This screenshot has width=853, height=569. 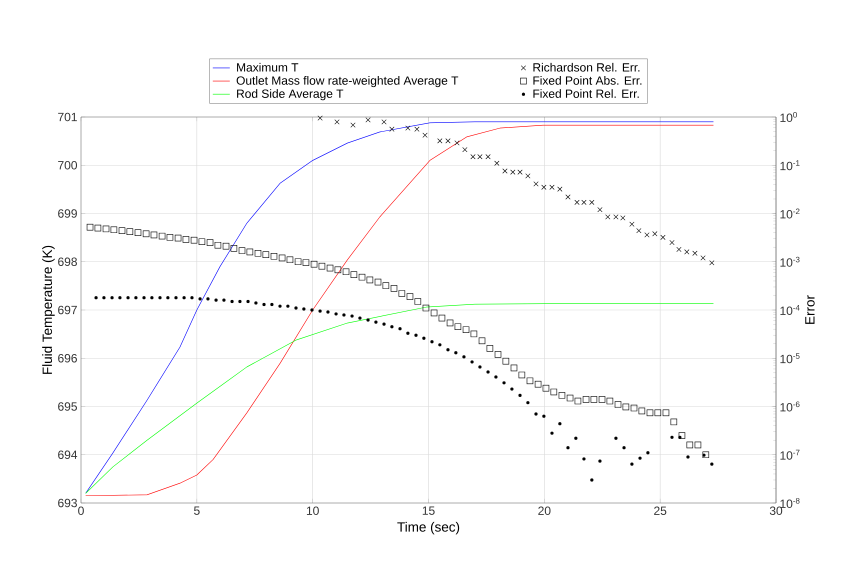 What do you see at coordinates (197, 510) in the screenshot?
I see `x-tick-label: 5` at bounding box center [197, 510].